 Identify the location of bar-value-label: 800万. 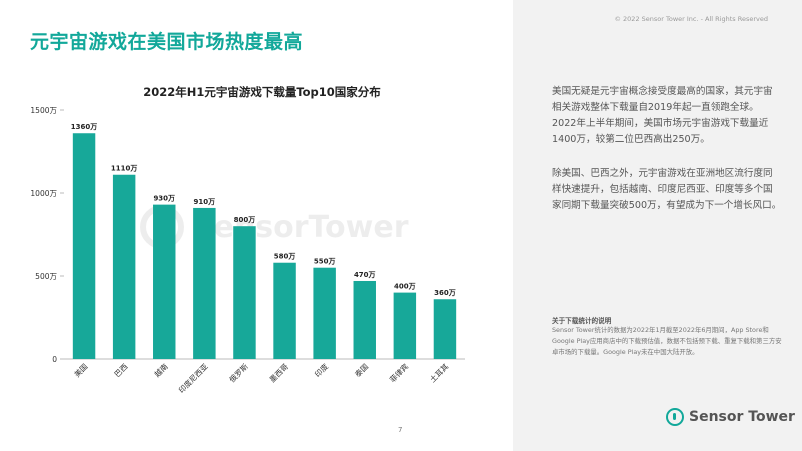
(245, 220).